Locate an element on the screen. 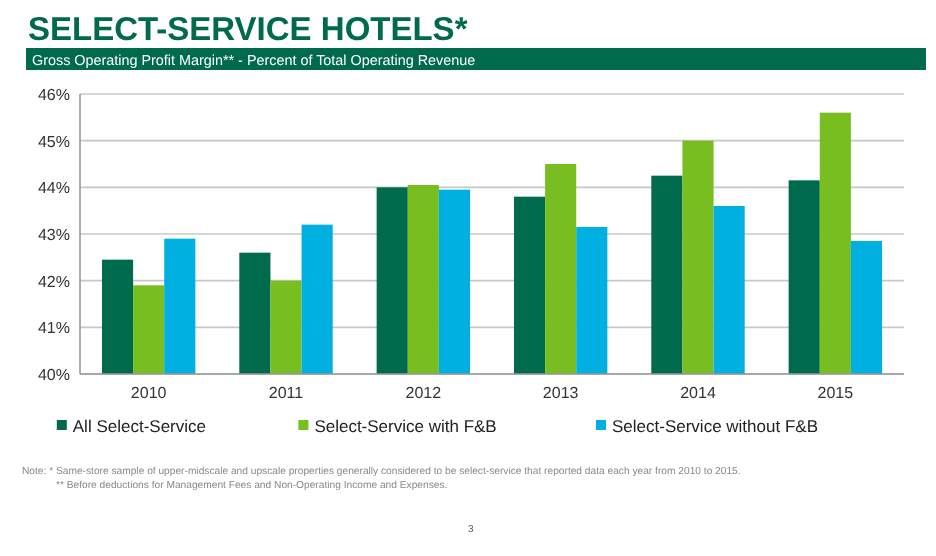  legend-label: Select-Service with F&B is located at coordinates (406, 426).